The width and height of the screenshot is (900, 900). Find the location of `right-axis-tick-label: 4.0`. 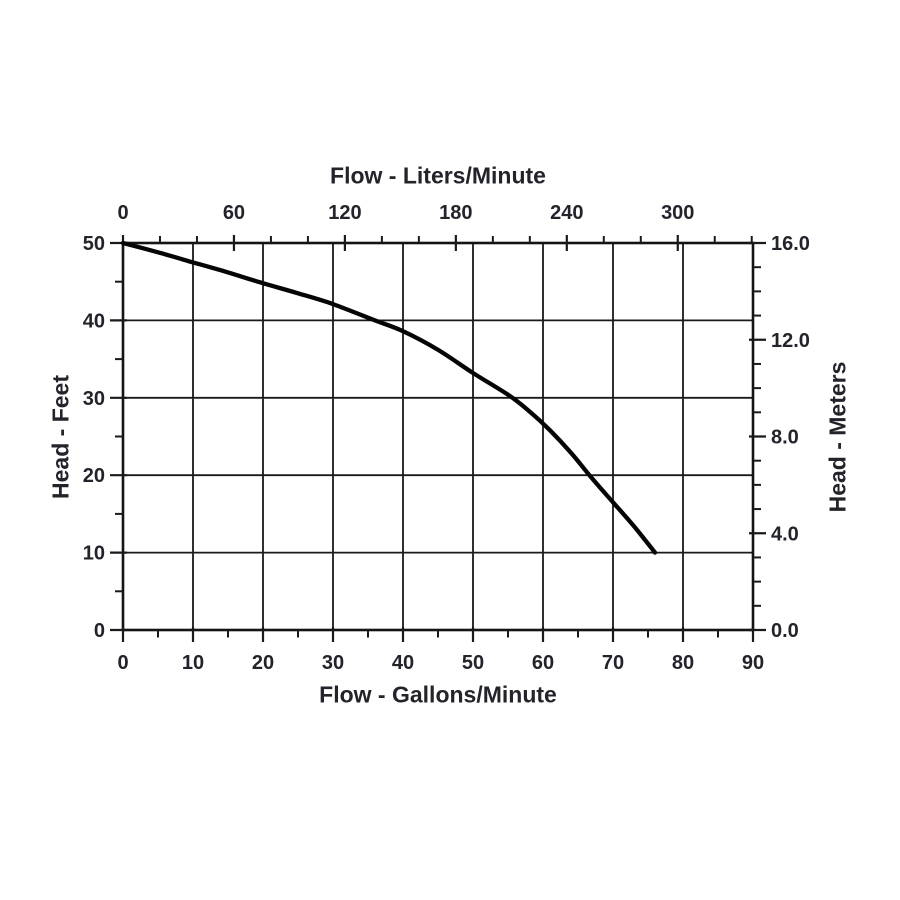

right-axis-tick-label: 4.0 is located at coordinates (785, 534).